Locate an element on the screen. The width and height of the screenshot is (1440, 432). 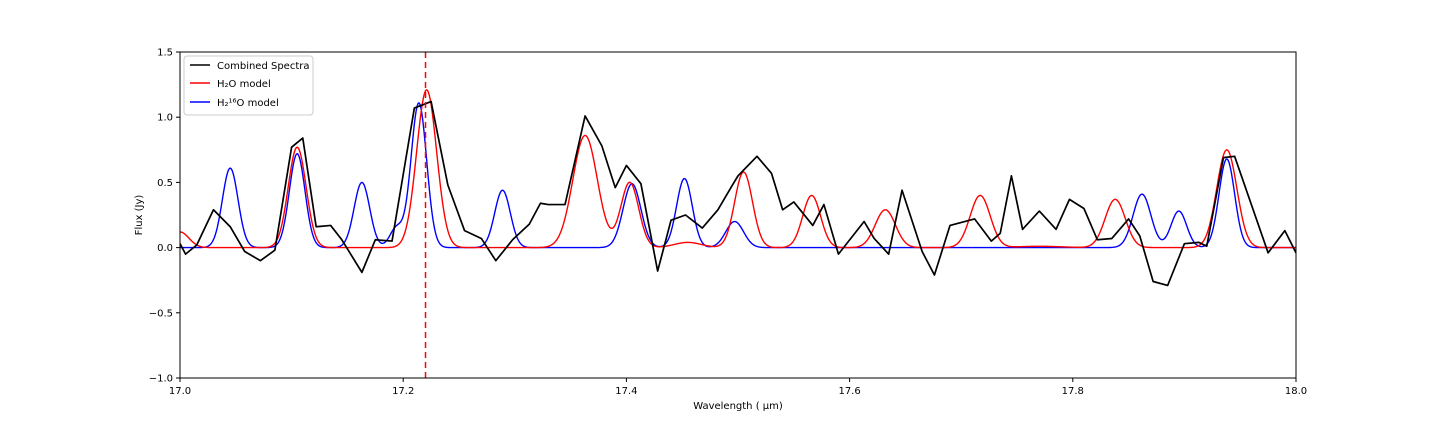
x-tick-label: 17.2 is located at coordinates (403, 391).